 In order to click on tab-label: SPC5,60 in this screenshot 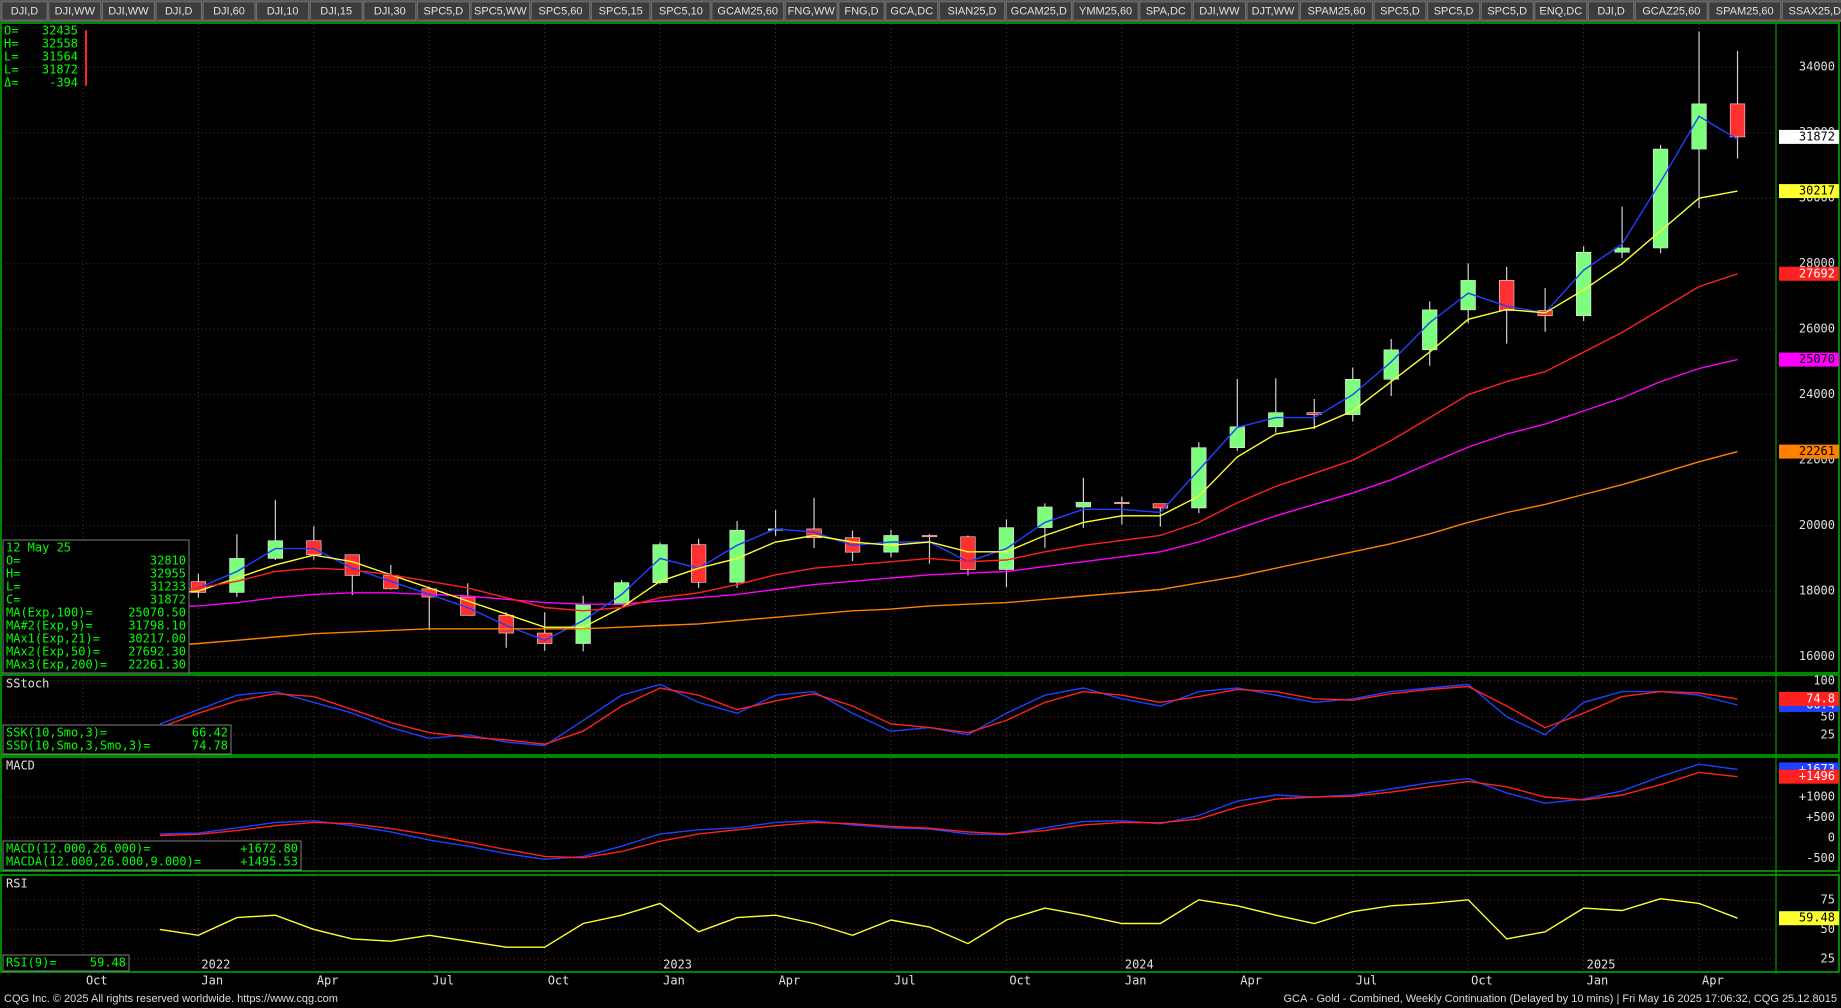, I will do `click(560, 11)`.